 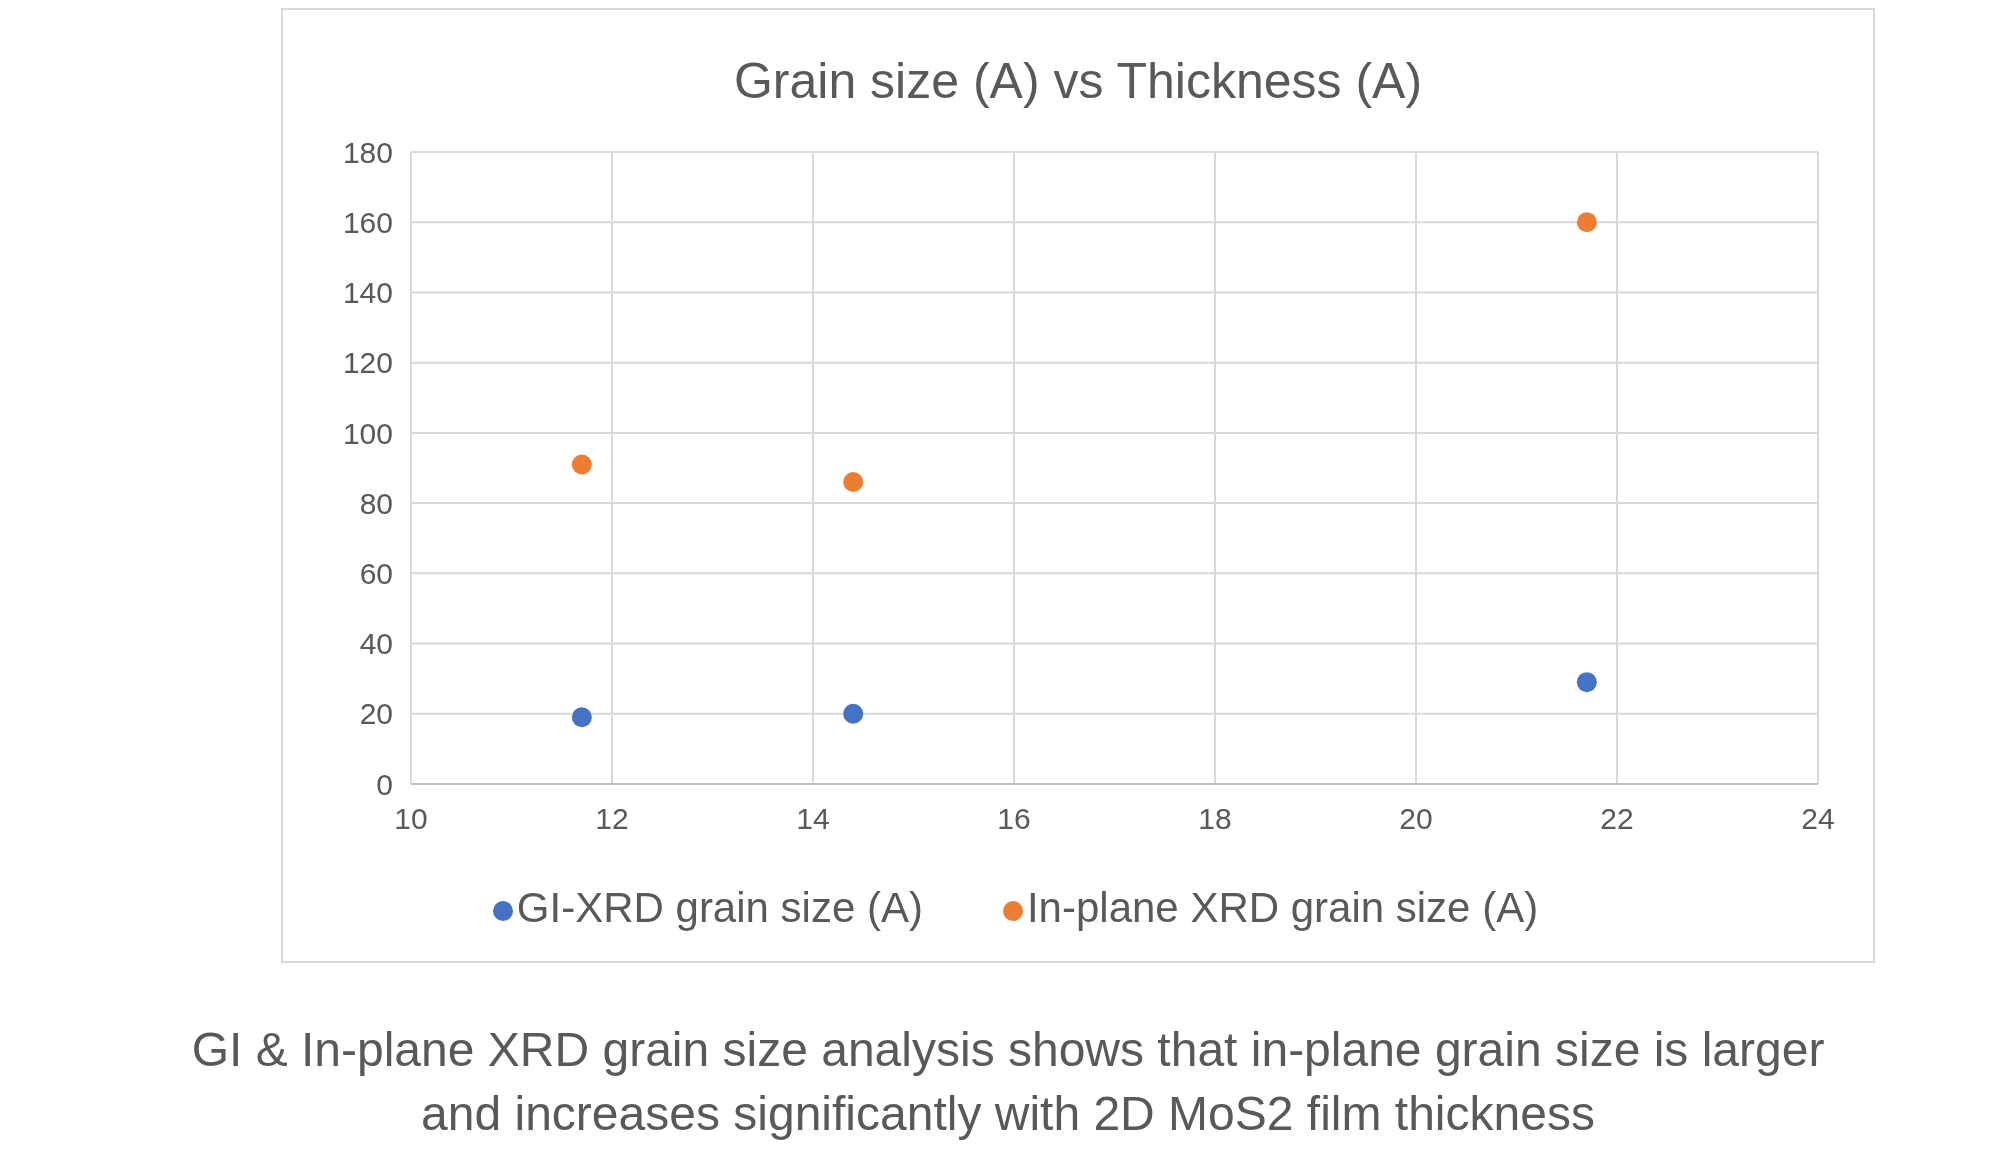 What do you see at coordinates (1078, 81) in the screenshot?
I see `chart-title: Grain size (A) vs Thickness (A)` at bounding box center [1078, 81].